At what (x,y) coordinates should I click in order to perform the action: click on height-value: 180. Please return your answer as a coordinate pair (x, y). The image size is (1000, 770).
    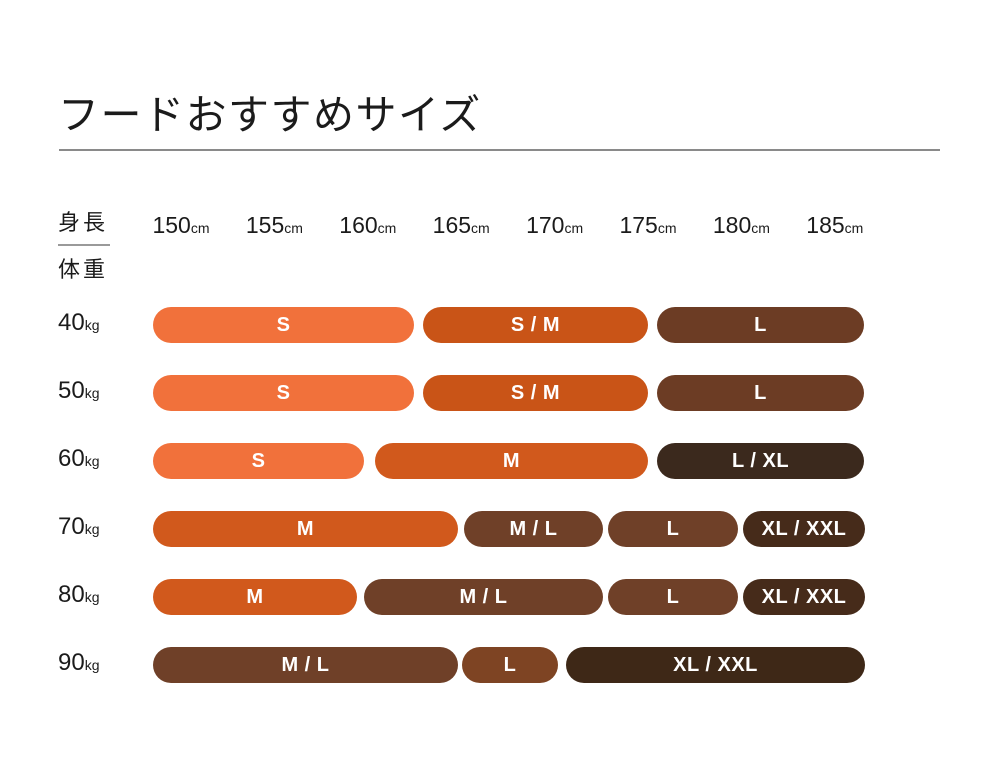
    Looking at the image, I should click on (732, 225).